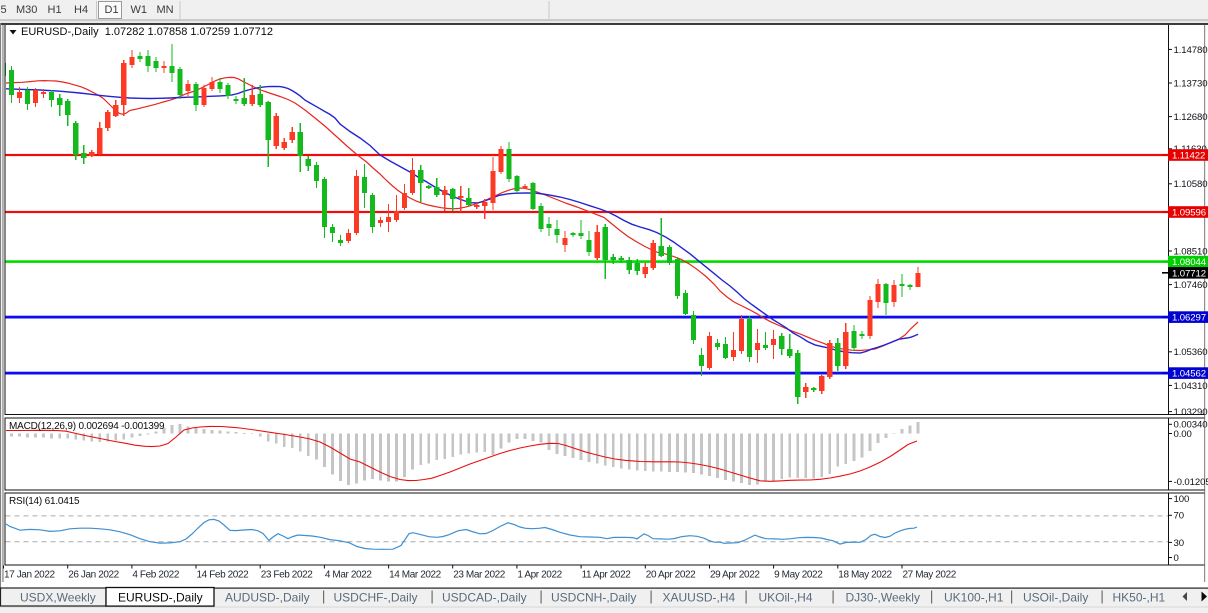  I want to click on svg-text: 1.10580, so click(1191, 184).